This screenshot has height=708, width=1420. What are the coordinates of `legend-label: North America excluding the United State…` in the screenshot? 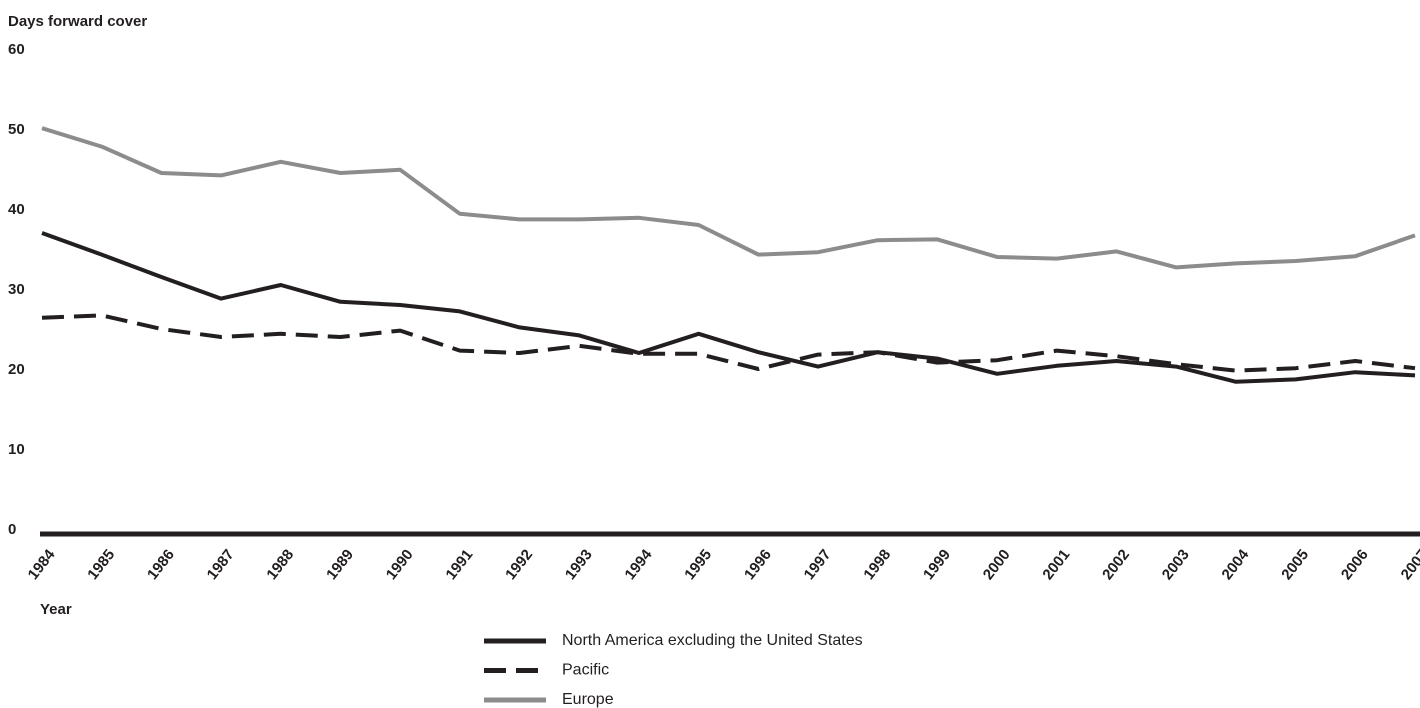 It's located at (712, 640).